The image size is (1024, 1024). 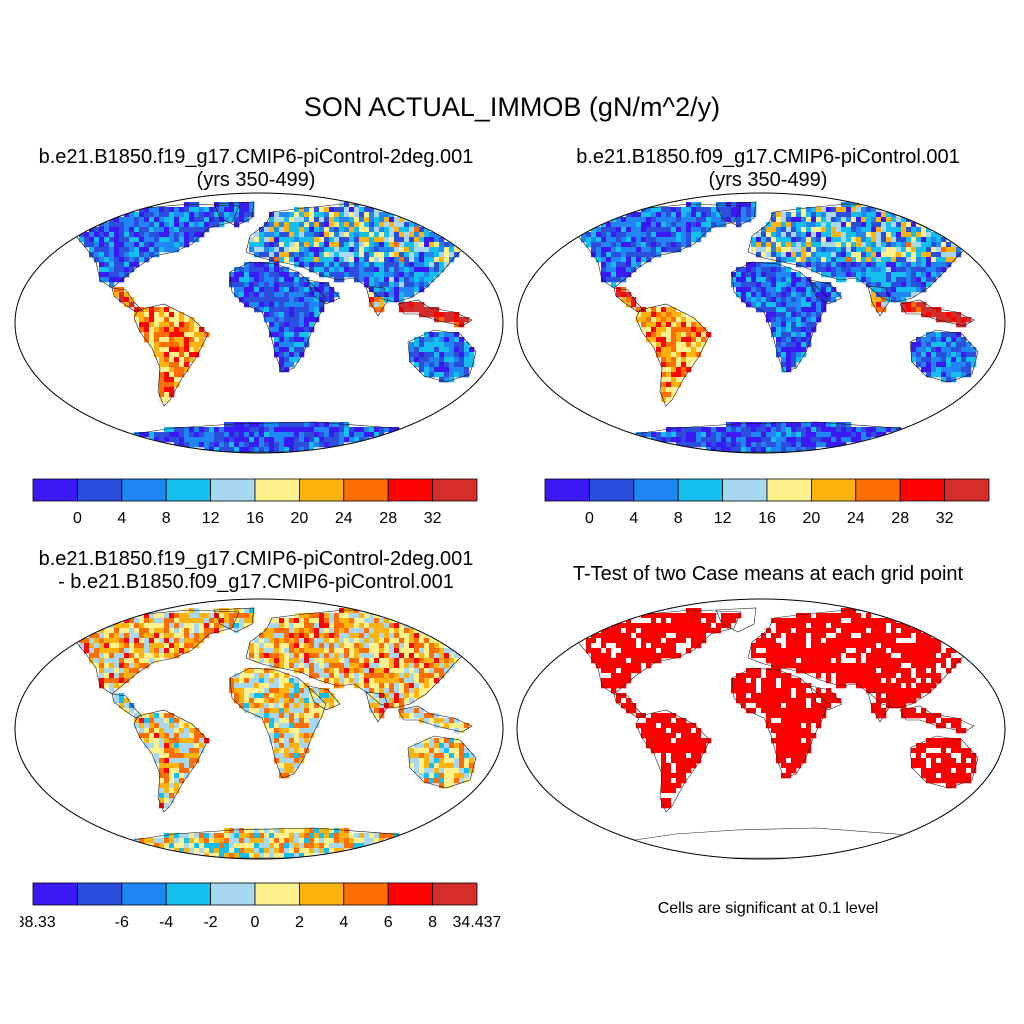 I want to click on map-panel-case2, so click(x=761, y=323).